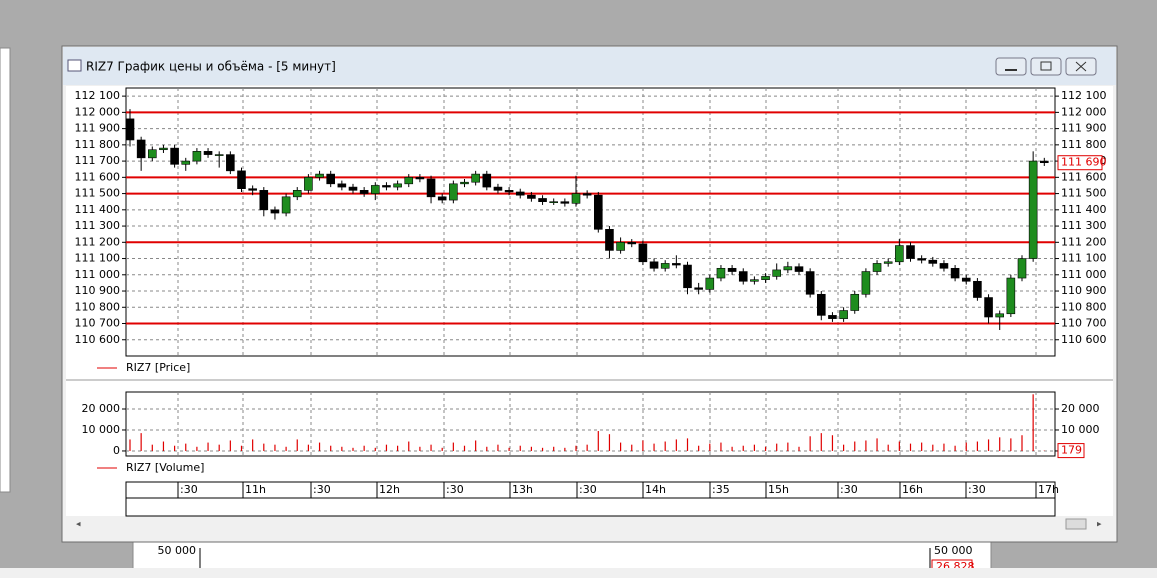  Describe the element at coordinates (912, 489) in the screenshot. I see `time-label: 16h` at that location.